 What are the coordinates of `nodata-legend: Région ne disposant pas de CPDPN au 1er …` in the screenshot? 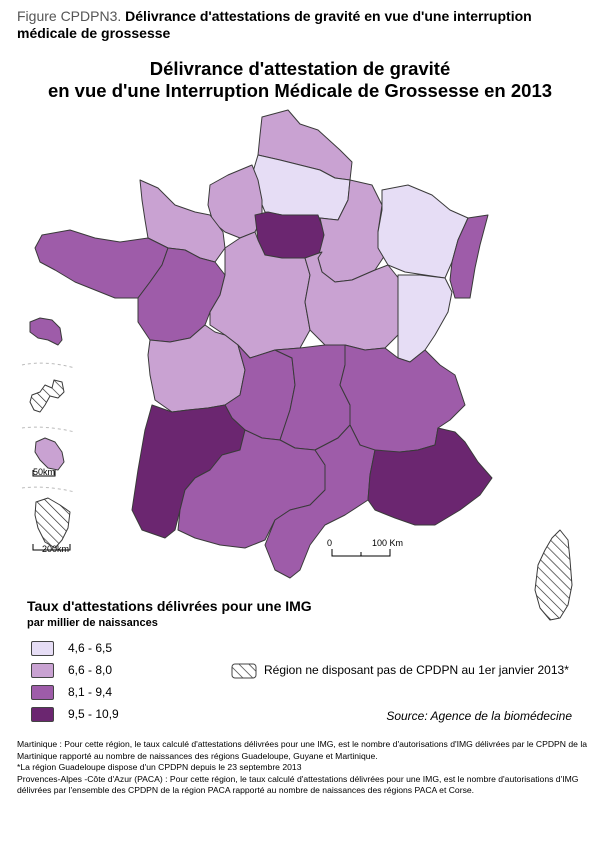 It's located at (400, 670).